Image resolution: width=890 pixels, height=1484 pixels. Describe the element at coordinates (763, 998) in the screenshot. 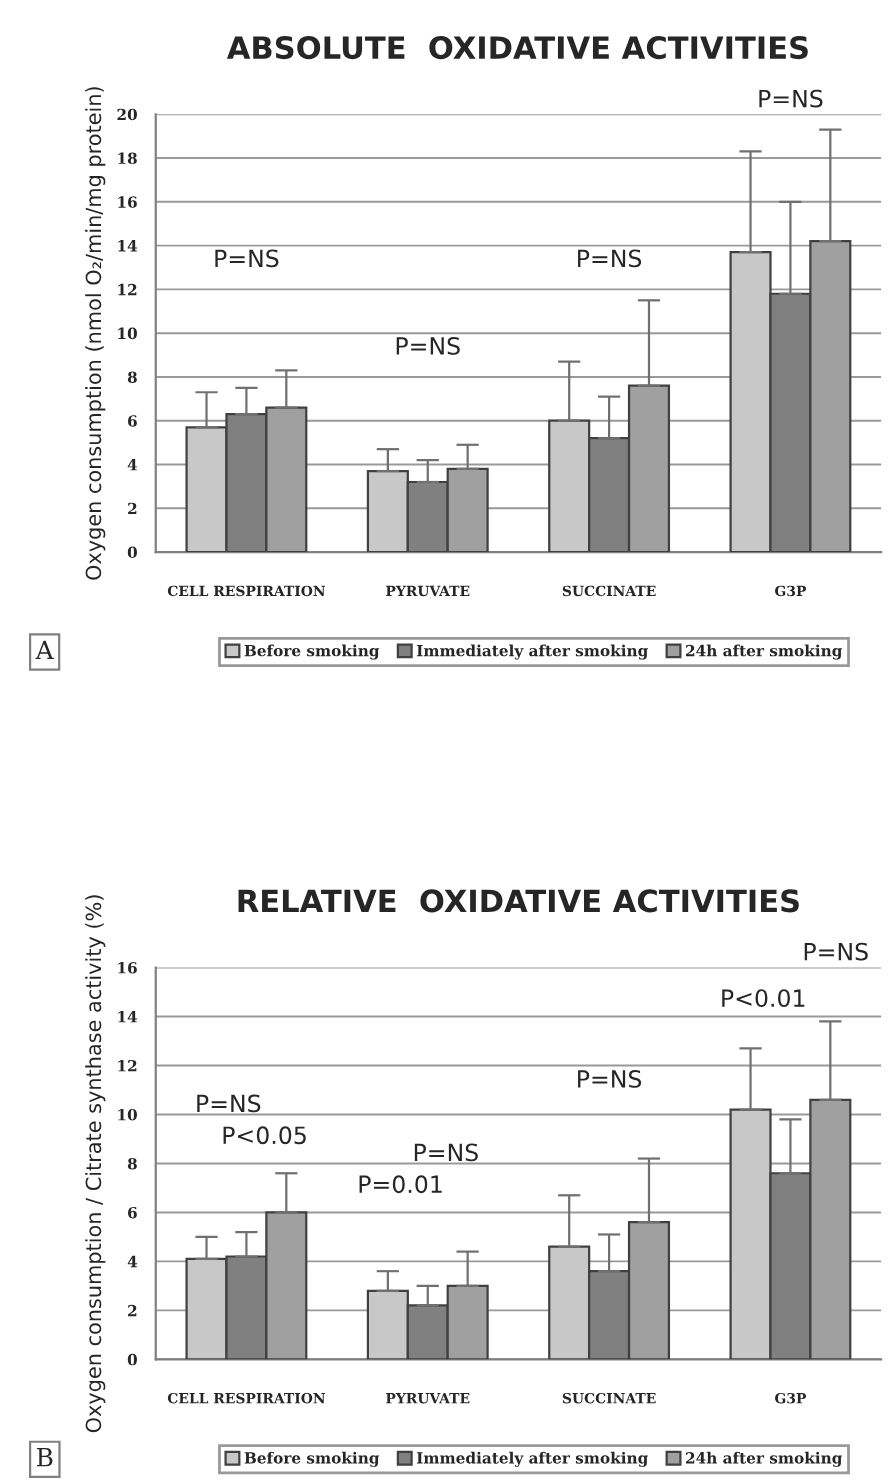

I see `annotation: P<0.01` at that location.